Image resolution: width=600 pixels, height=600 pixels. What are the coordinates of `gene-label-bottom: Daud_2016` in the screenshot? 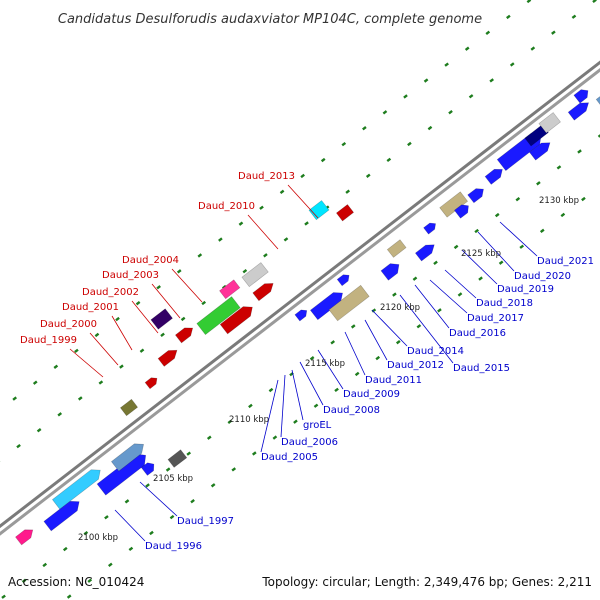 It's located at (477, 333).